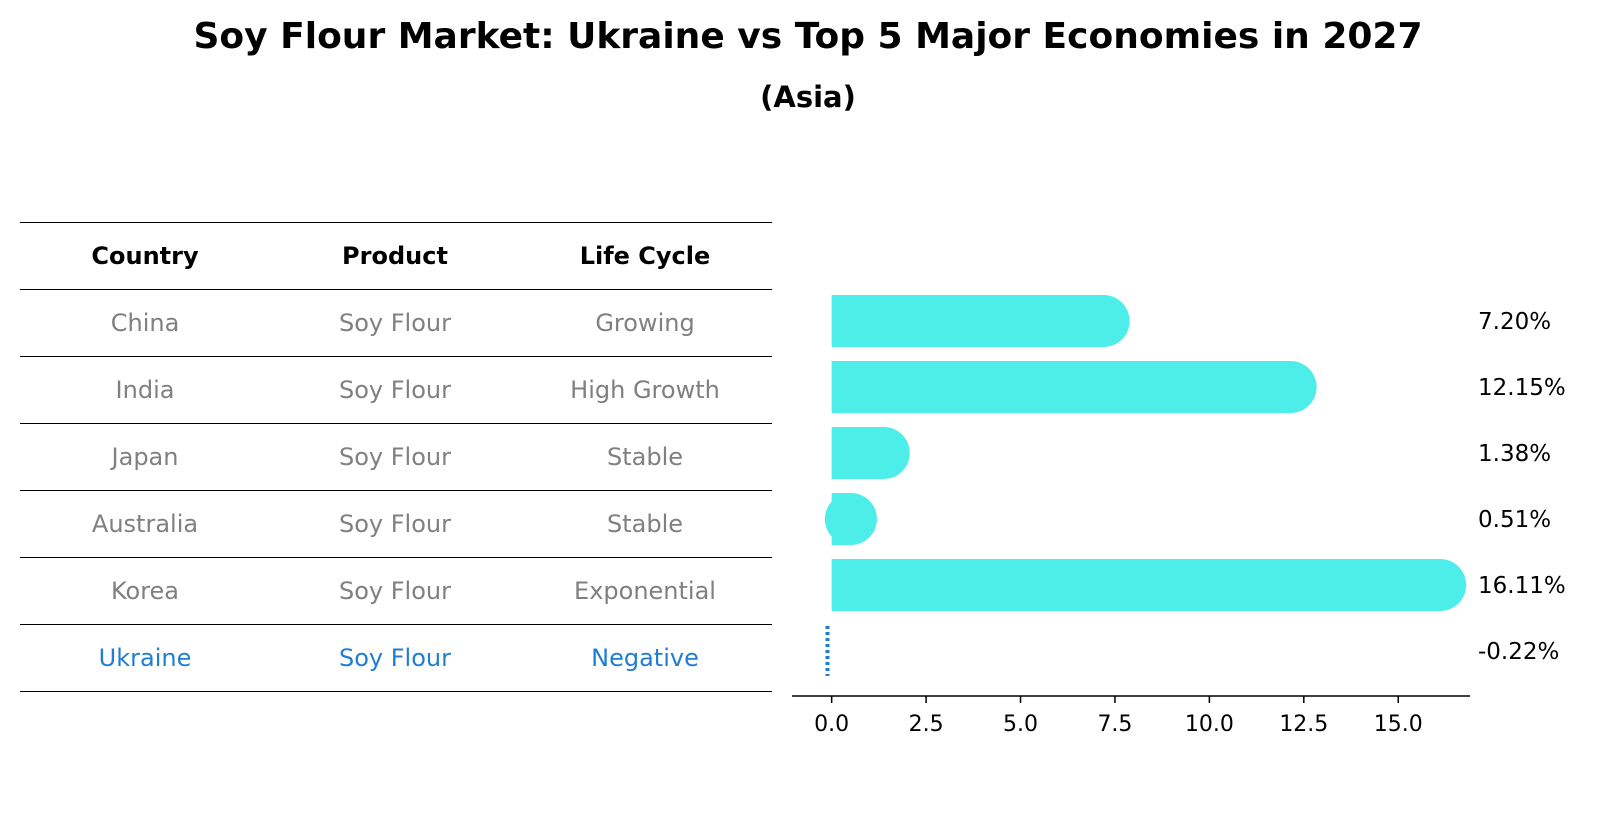  Describe the element at coordinates (1290, 387) in the screenshot. I see `bar-cap-india` at that location.